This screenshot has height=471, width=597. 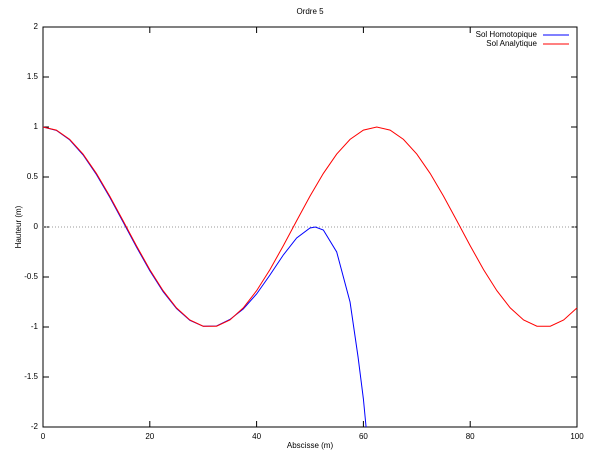 What do you see at coordinates (36, 226) in the screenshot?
I see `y-tick-label: 0` at bounding box center [36, 226].